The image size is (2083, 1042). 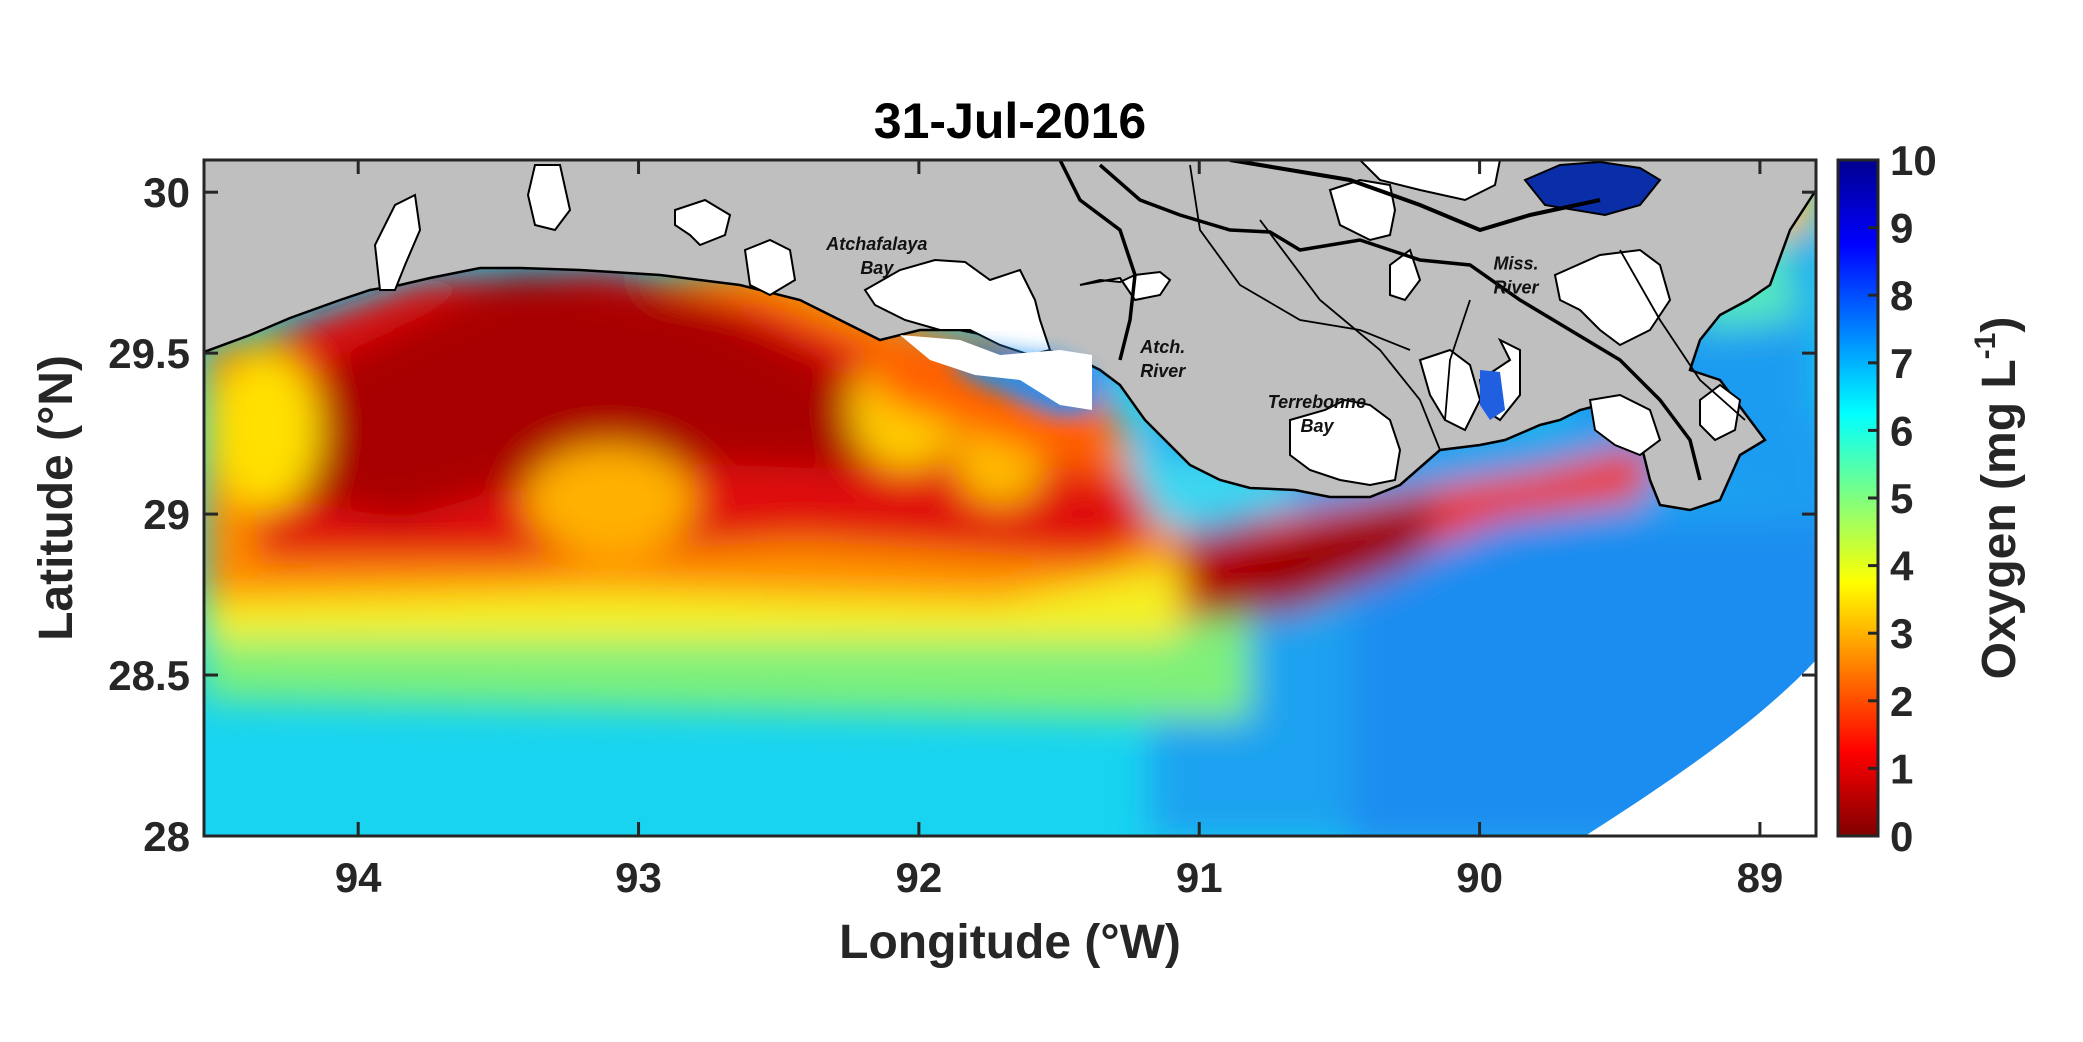 I want to click on colorbar-tick-label: 6, so click(x=1901, y=430).